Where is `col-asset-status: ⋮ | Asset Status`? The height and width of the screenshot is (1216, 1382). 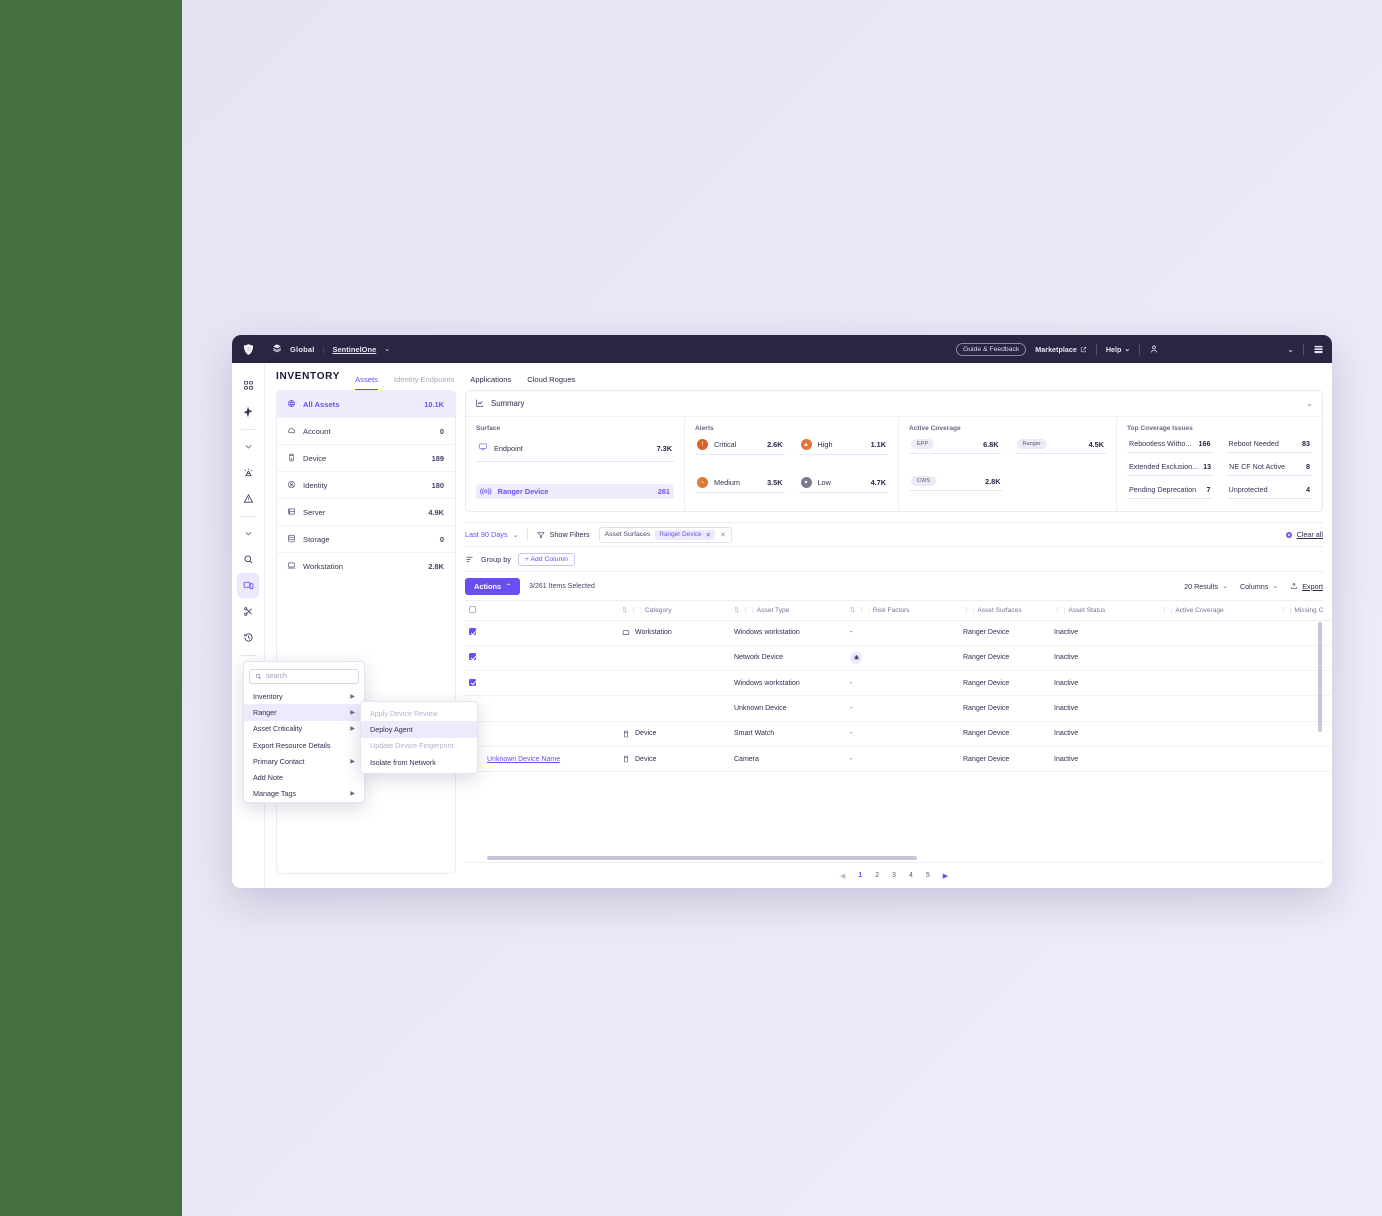 col-asset-status: ⋮ | Asset Status is located at coordinates (1103, 611).